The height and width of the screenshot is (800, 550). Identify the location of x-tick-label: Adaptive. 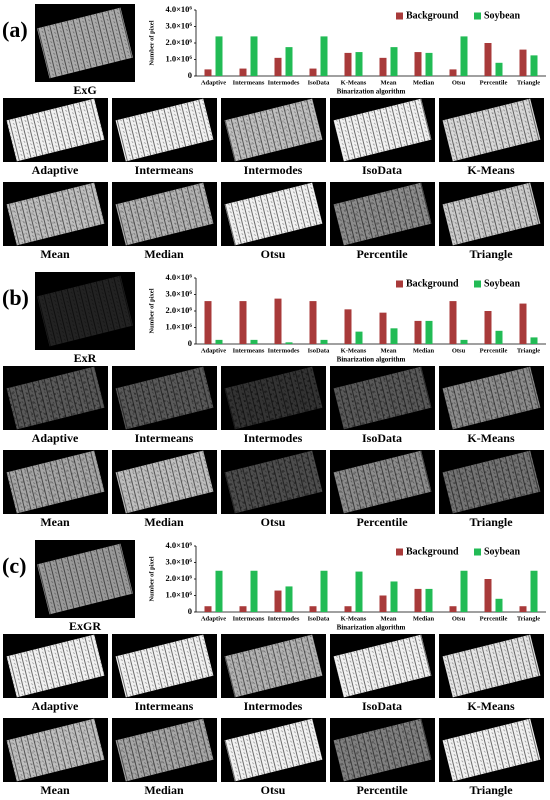
(213, 350).